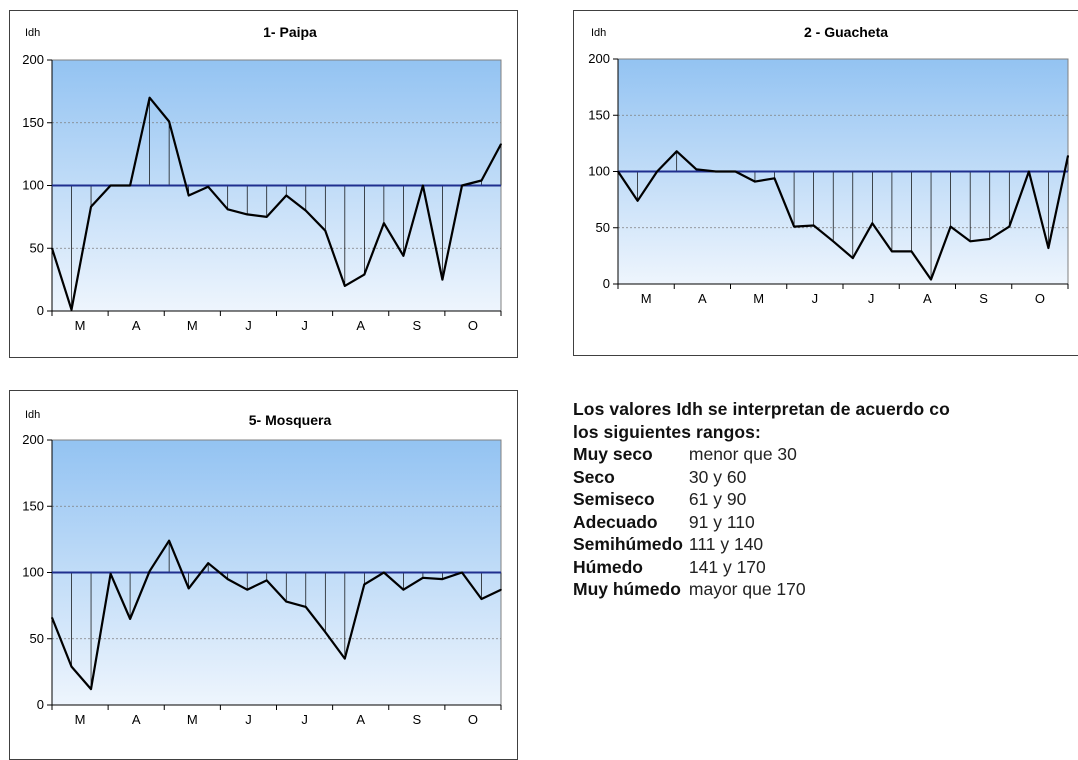 The width and height of the screenshot is (1078, 760). I want to click on range-category: Muy seco, so click(613, 454).